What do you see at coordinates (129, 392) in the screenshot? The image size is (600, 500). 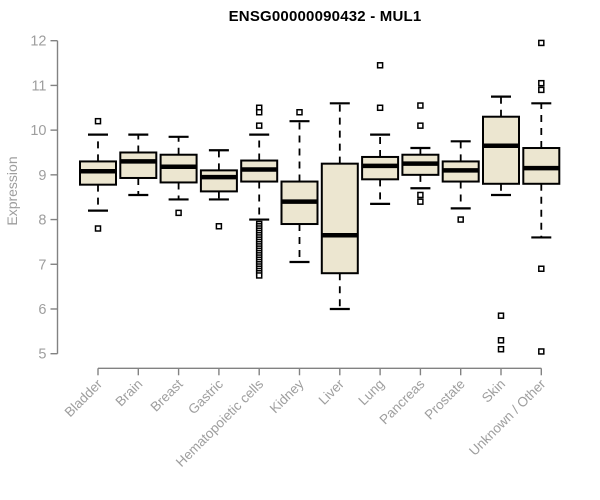 I see `x-label-brain: Brain` at bounding box center [129, 392].